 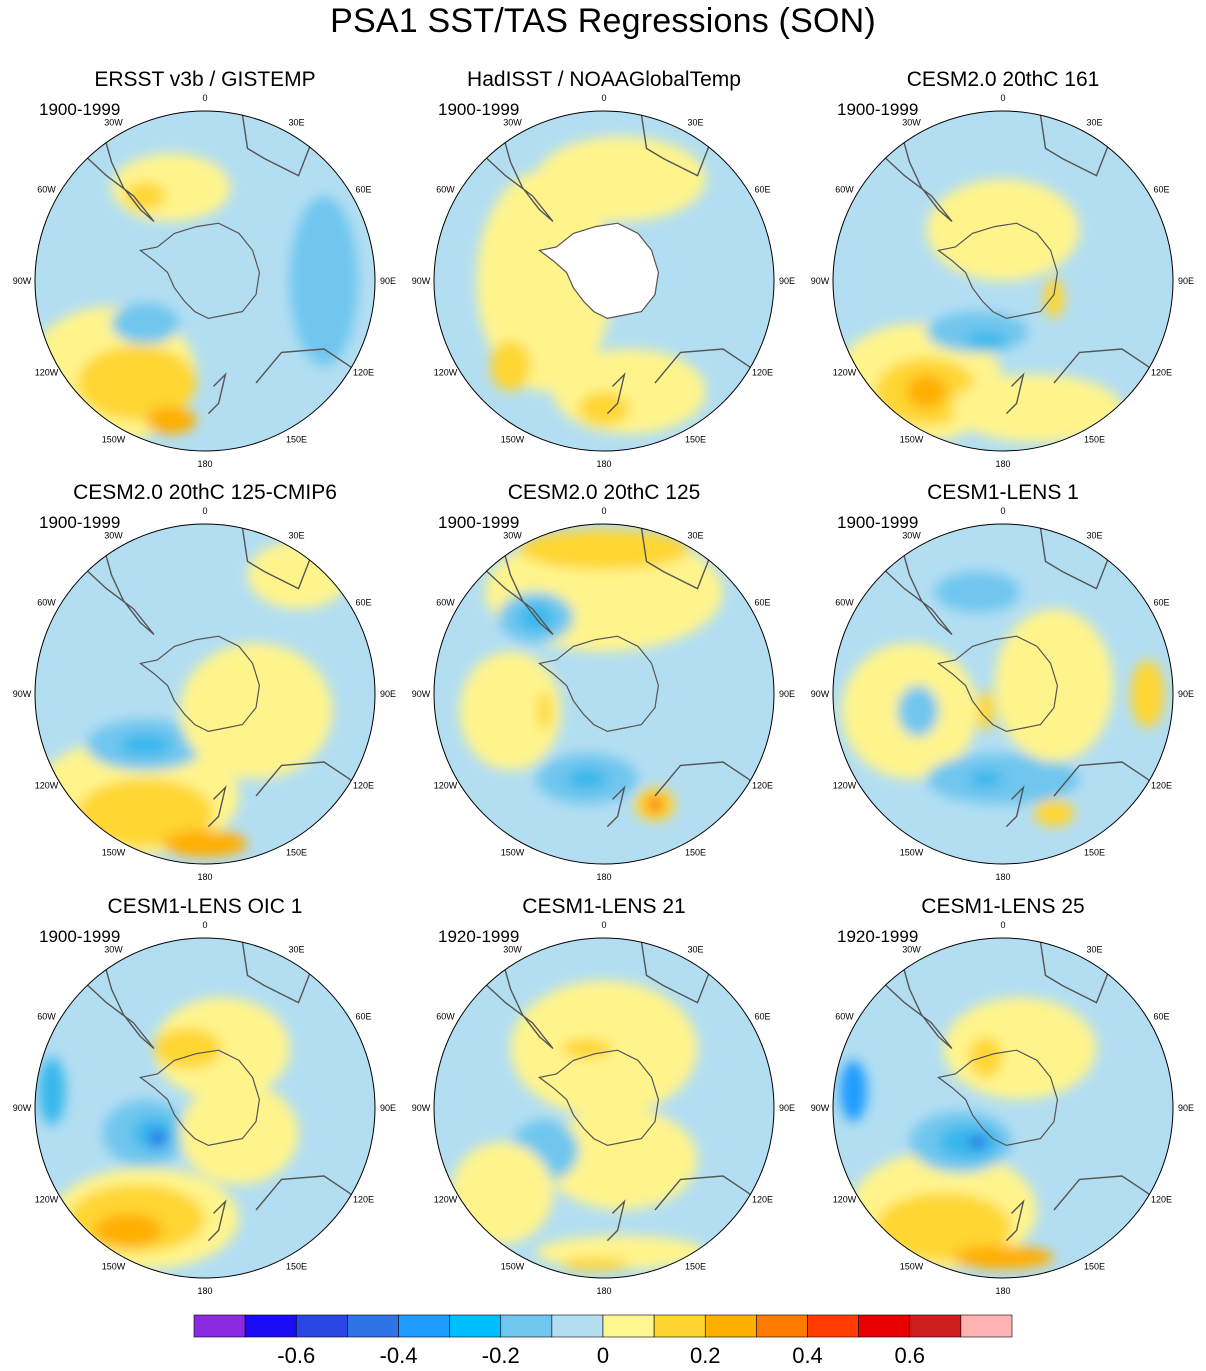 What do you see at coordinates (399, 1355) in the screenshot?
I see `colorbar-label: -0.4` at bounding box center [399, 1355].